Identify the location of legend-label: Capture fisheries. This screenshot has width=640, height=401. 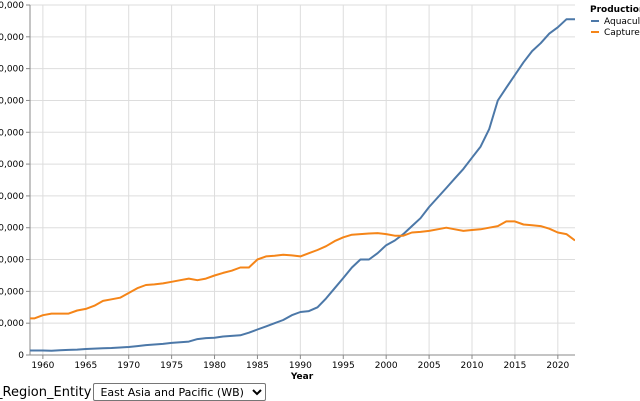
(622, 33).